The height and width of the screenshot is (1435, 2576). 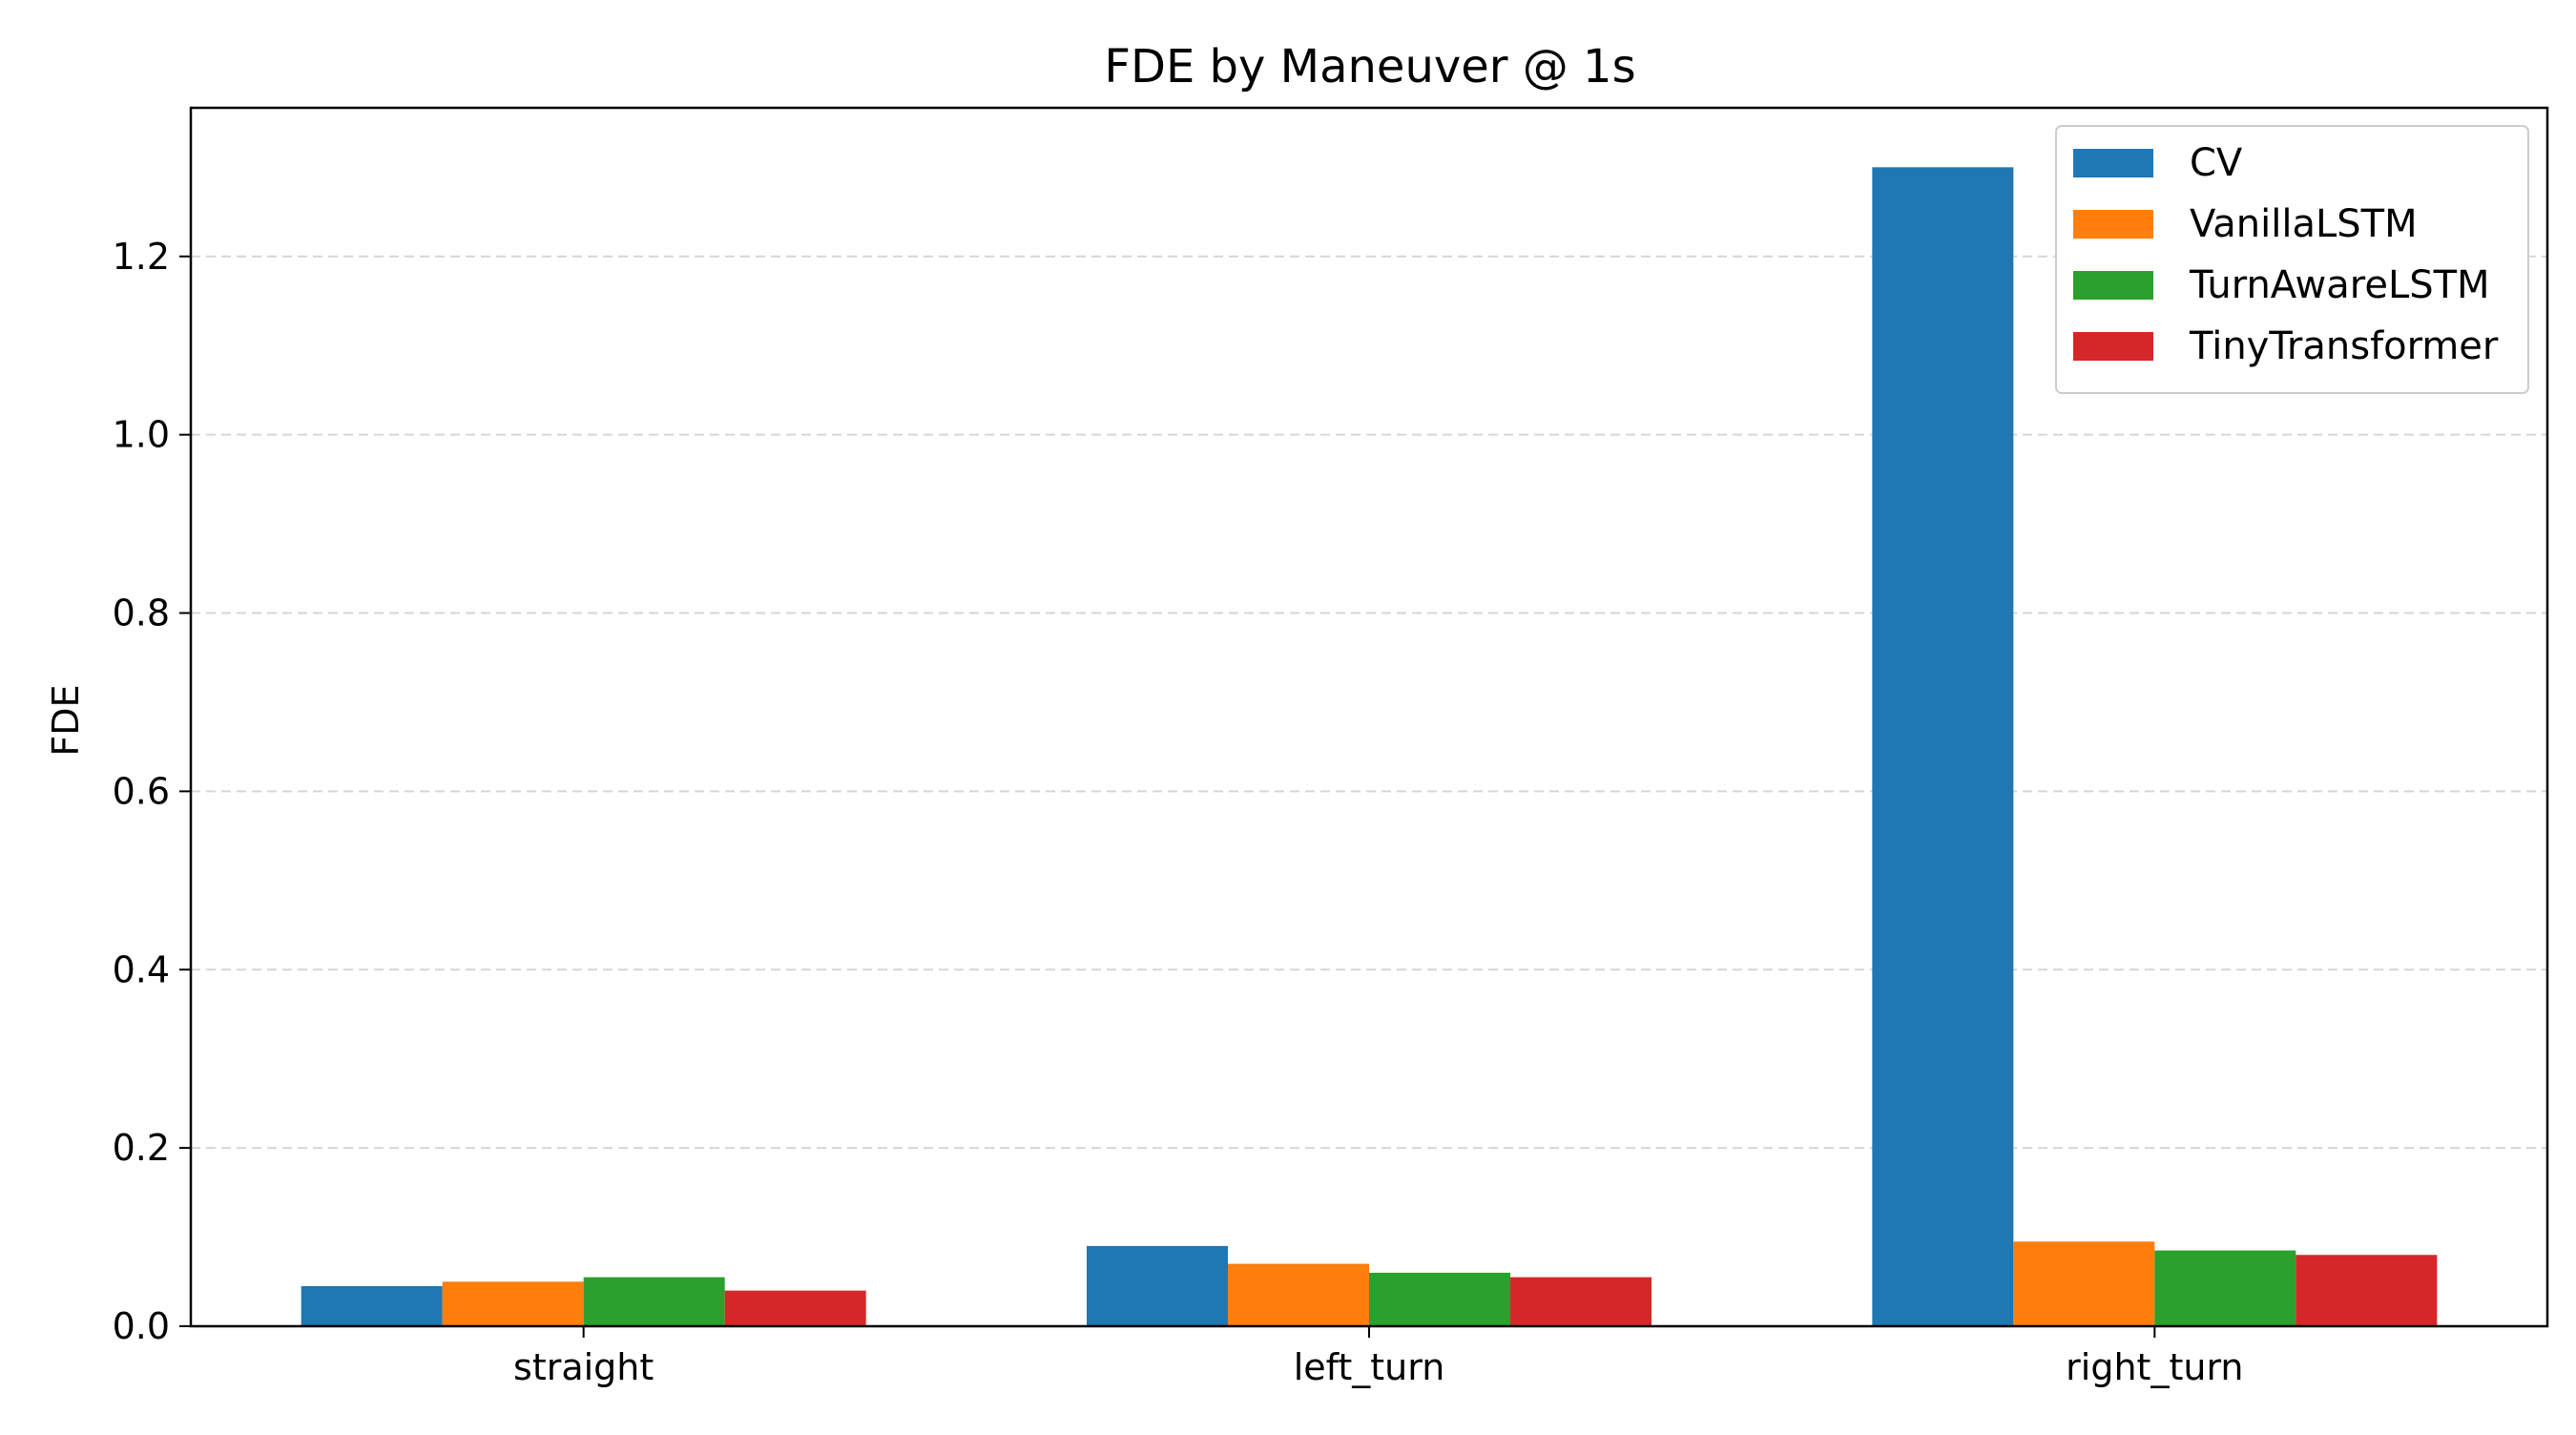 I want to click on legend-label-TurnAwareLSTM: TurnAwareLSTM, so click(x=2339, y=285).